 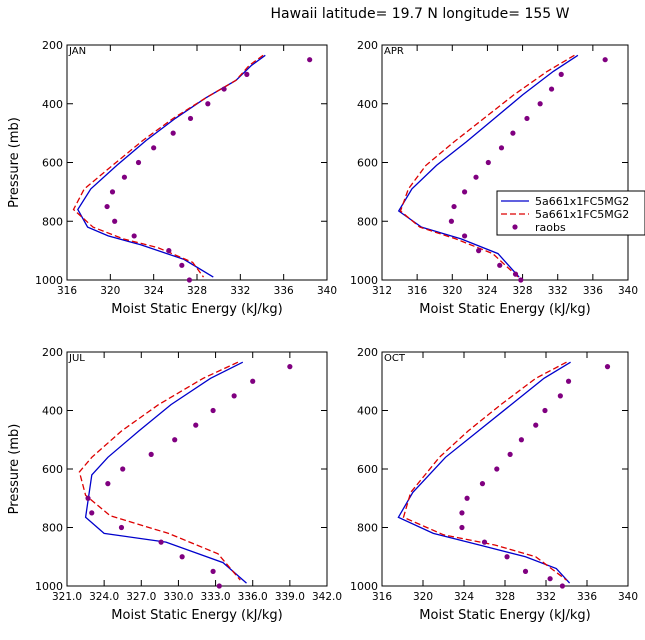 I want to click on oct-y-tick-label: 1000, so click(x=364, y=586).